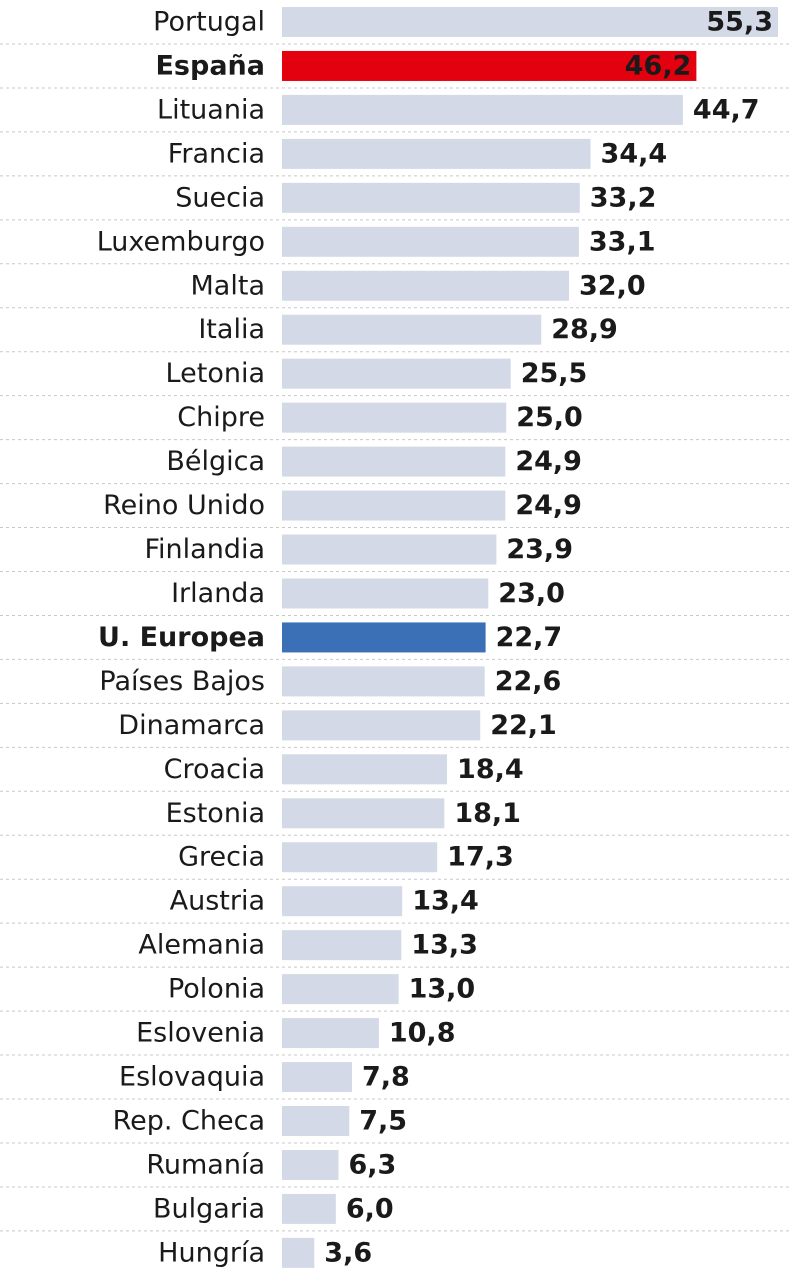  I want to click on category-label: Irlanda, so click(218, 593).